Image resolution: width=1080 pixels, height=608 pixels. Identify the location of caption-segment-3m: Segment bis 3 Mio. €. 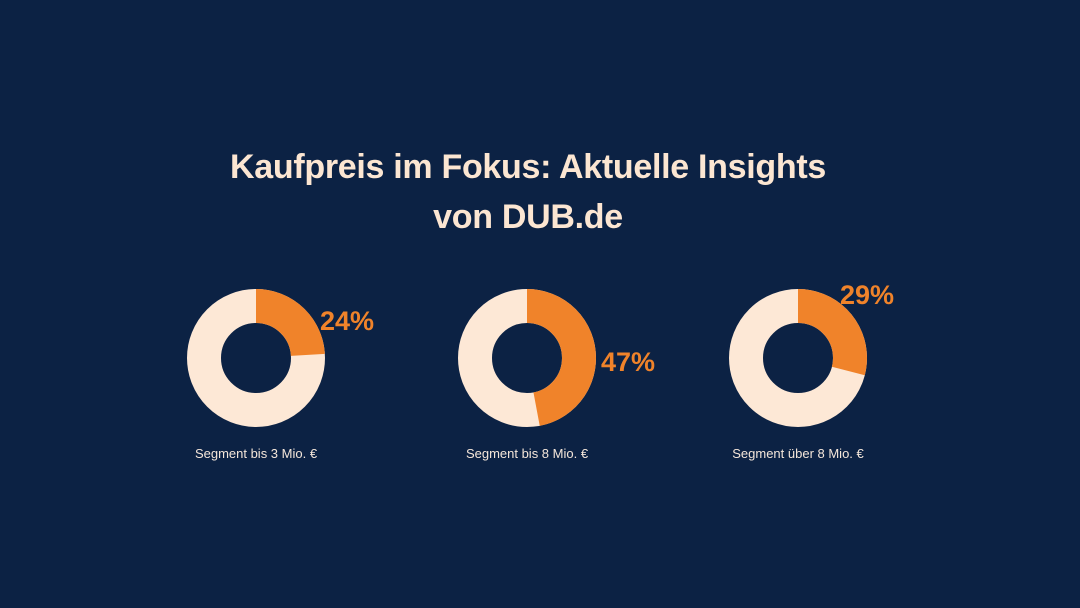
(256, 453).